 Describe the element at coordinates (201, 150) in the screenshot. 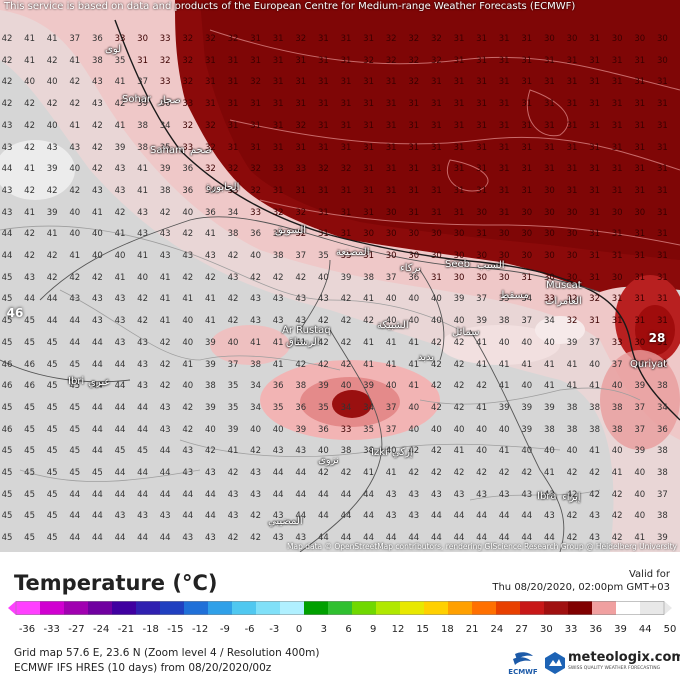

I see `city-label-saham-ar: صحم` at that location.